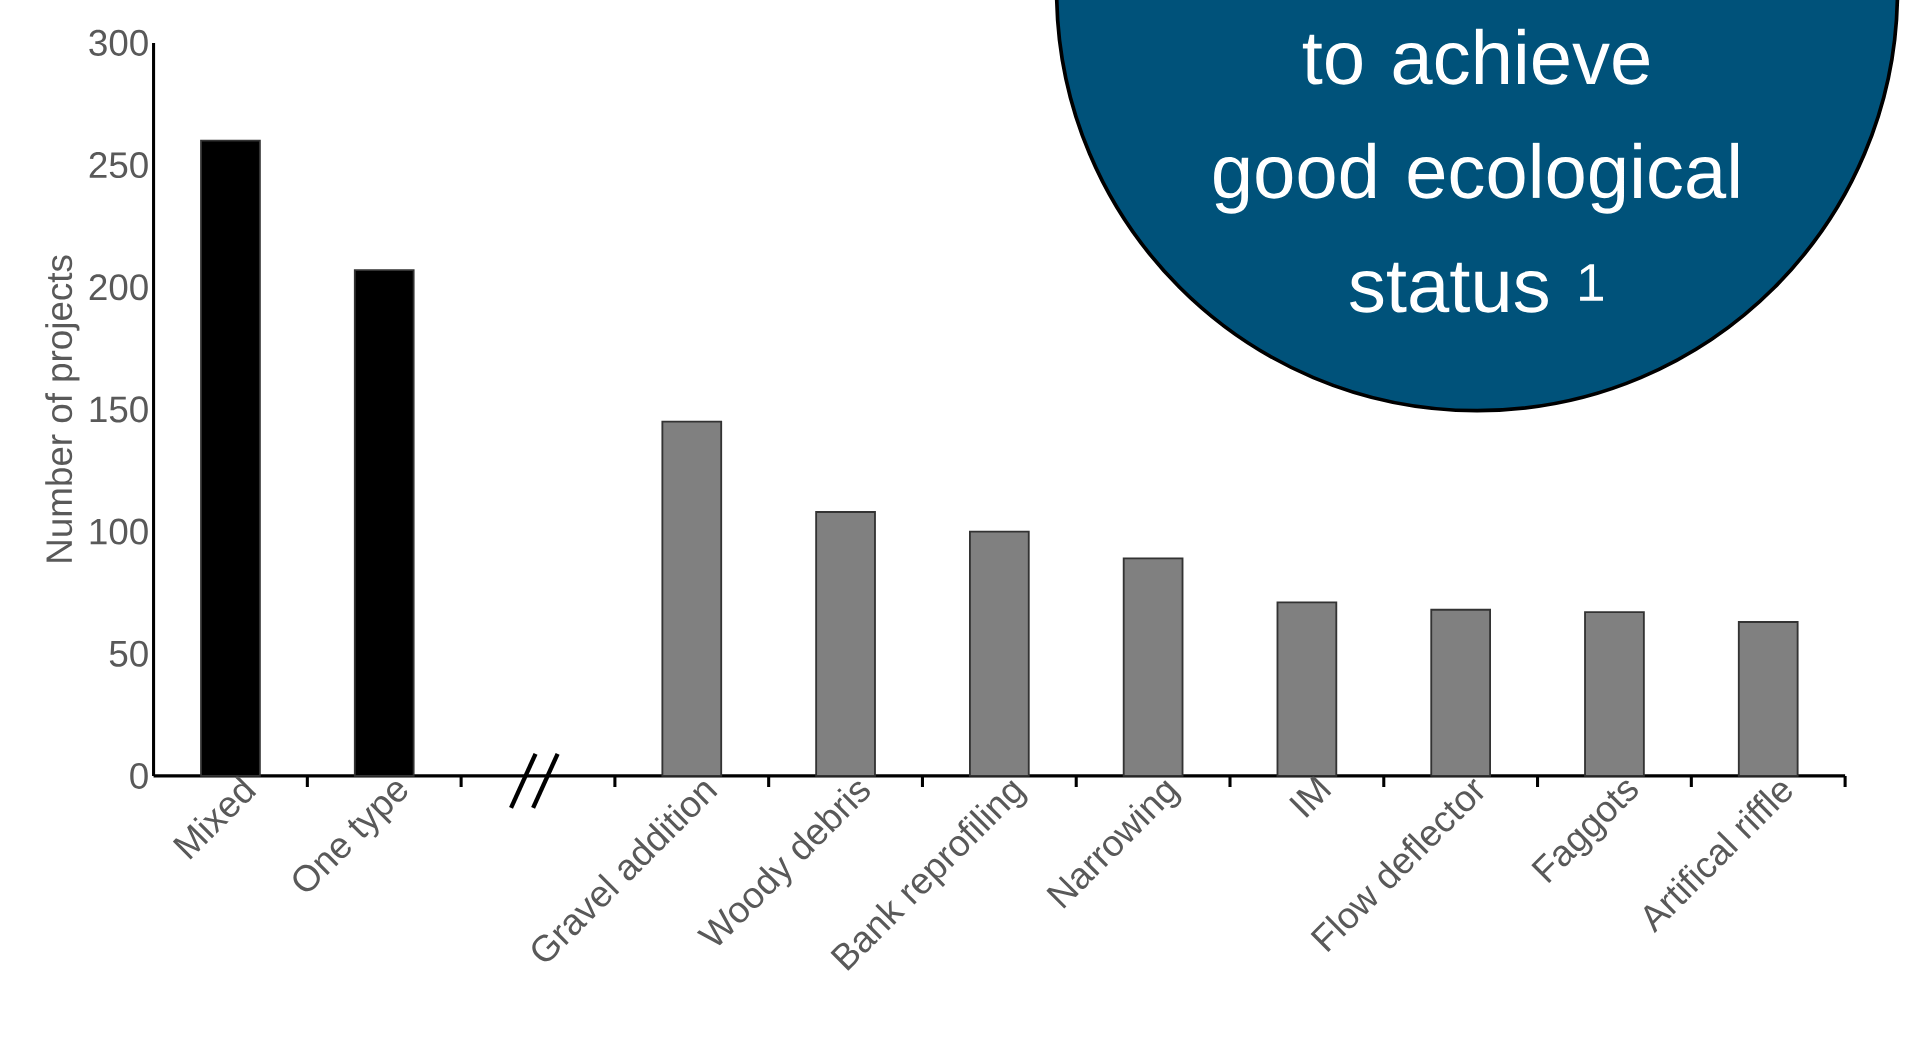 The image size is (1922, 1044). What do you see at coordinates (119, 531) in the screenshot?
I see `y-tick-label: 100` at bounding box center [119, 531].